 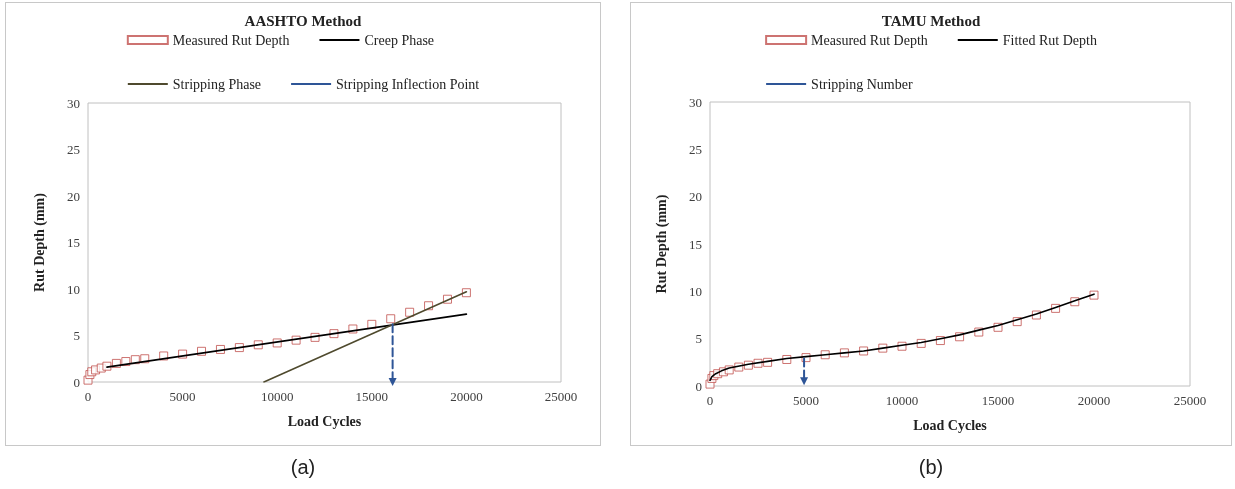 What do you see at coordinates (1049, 40) in the screenshot?
I see `legend-label: Fitted Rut Depth` at bounding box center [1049, 40].